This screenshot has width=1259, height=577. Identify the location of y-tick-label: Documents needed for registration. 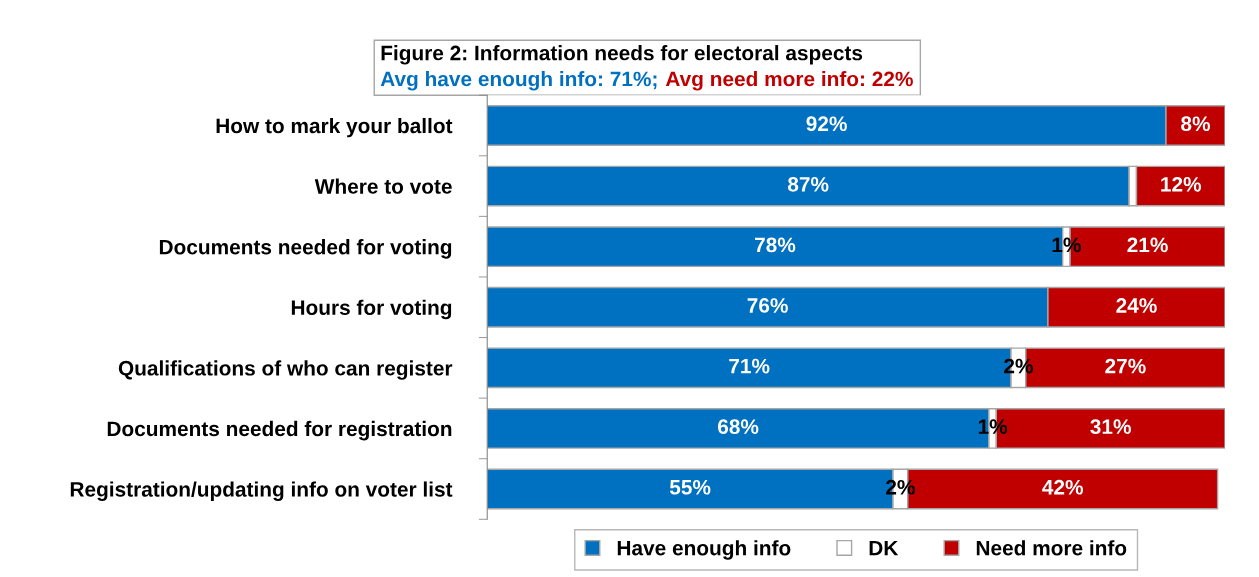
(279, 430).